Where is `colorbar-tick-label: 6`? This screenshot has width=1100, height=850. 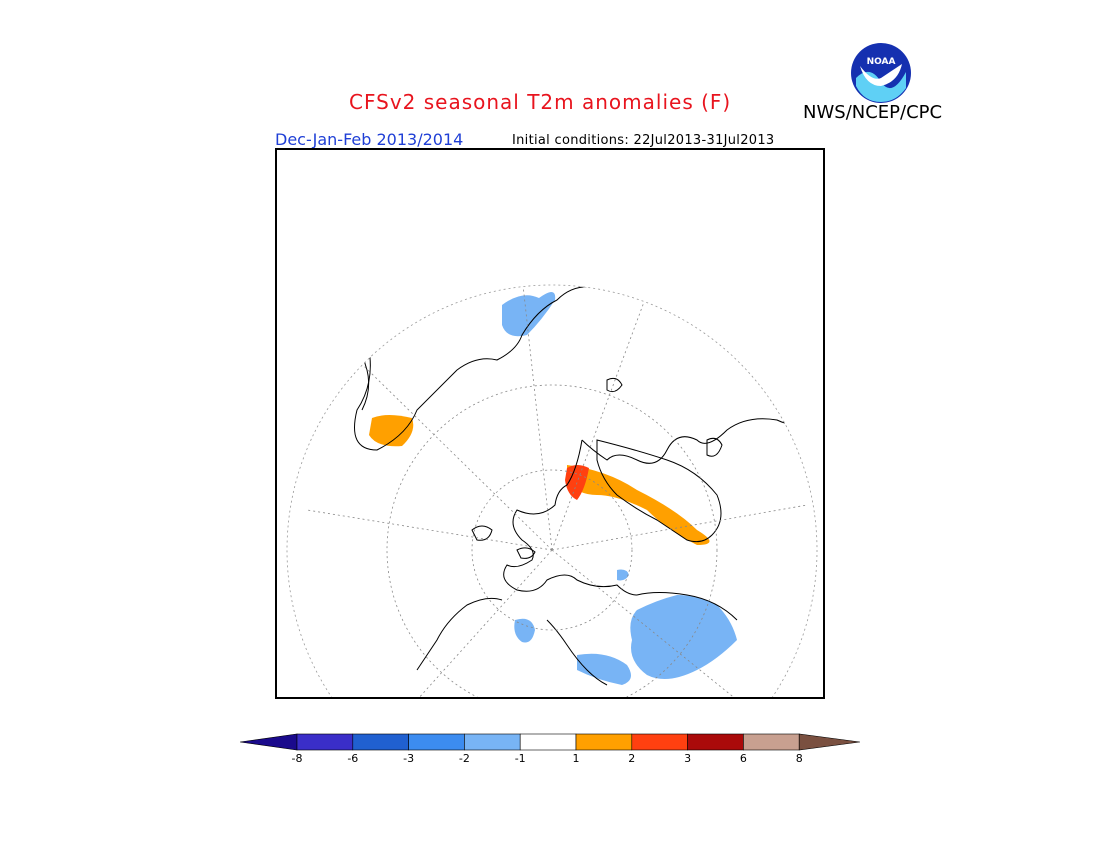 colorbar-tick-label: 6 is located at coordinates (743, 758).